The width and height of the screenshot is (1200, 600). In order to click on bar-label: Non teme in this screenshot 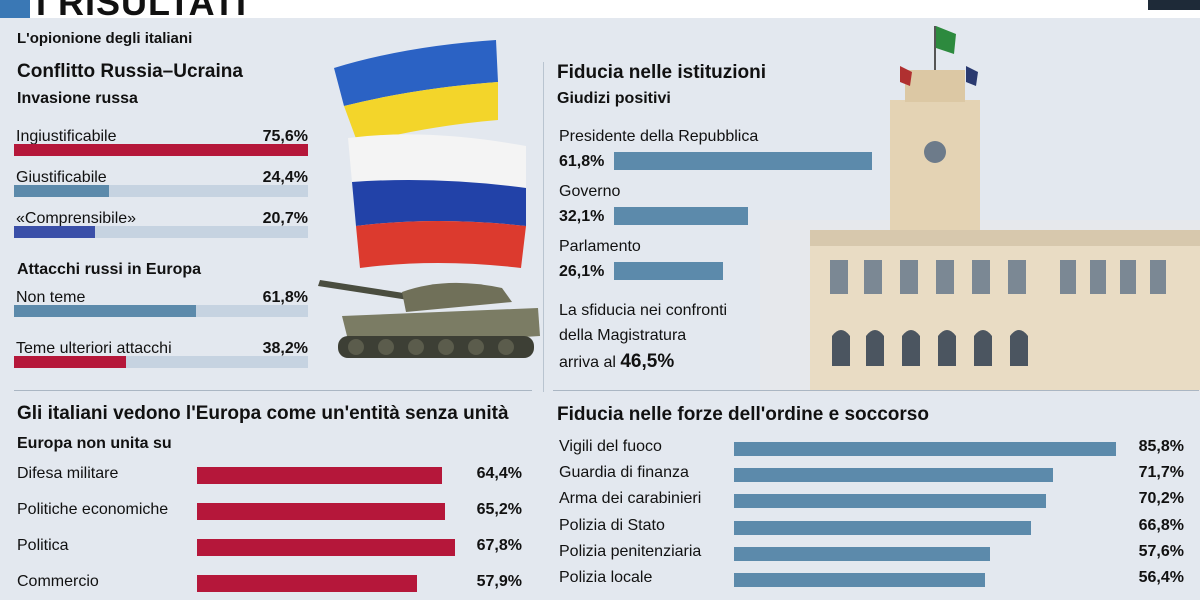, I will do `click(51, 297)`.